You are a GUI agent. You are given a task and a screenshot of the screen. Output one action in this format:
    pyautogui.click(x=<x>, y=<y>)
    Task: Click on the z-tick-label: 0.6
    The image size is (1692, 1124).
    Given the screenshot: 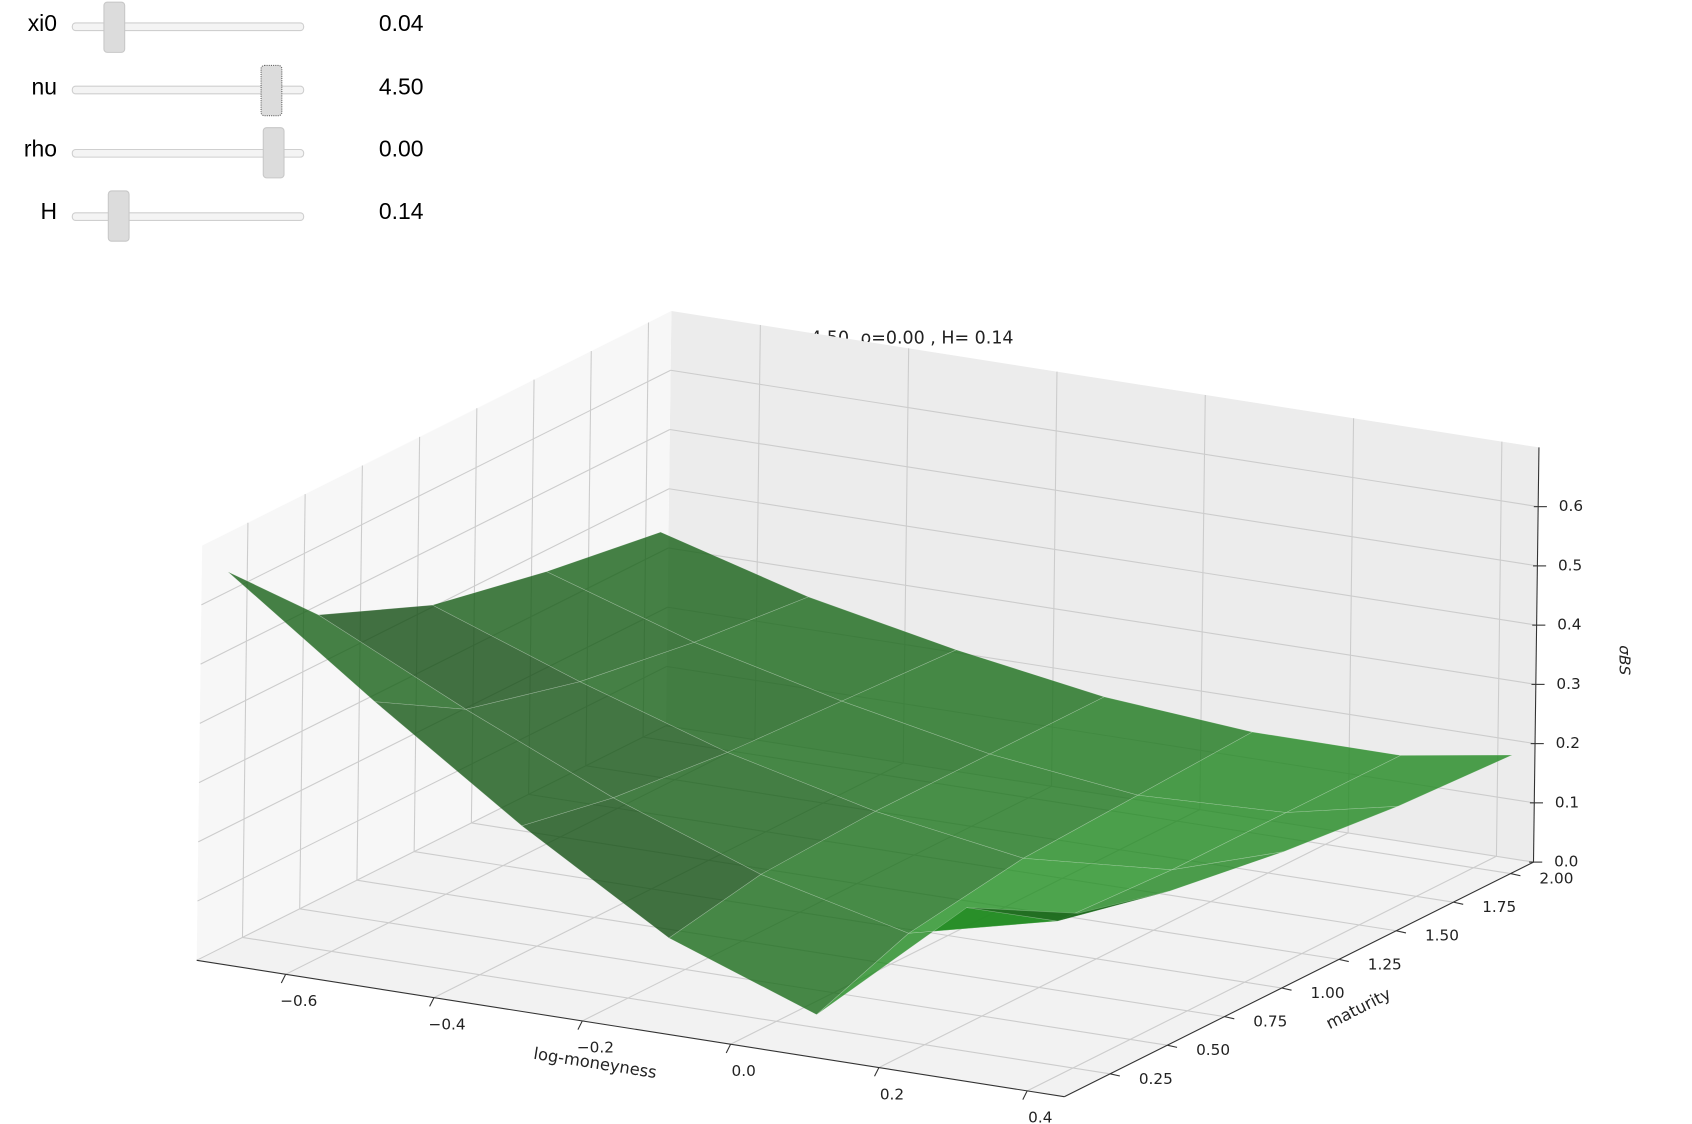 What is the action you would take?
    pyautogui.click(x=1571, y=506)
    